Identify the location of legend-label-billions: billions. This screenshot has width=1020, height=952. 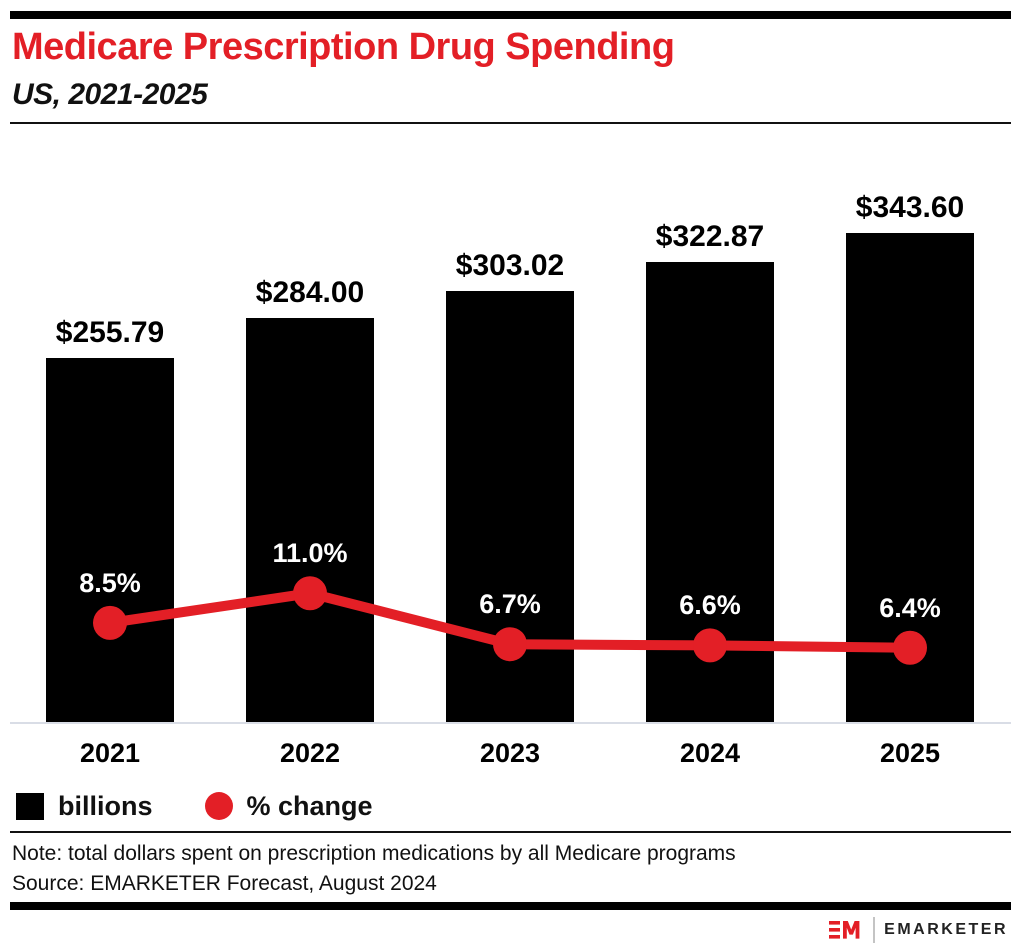
(105, 805).